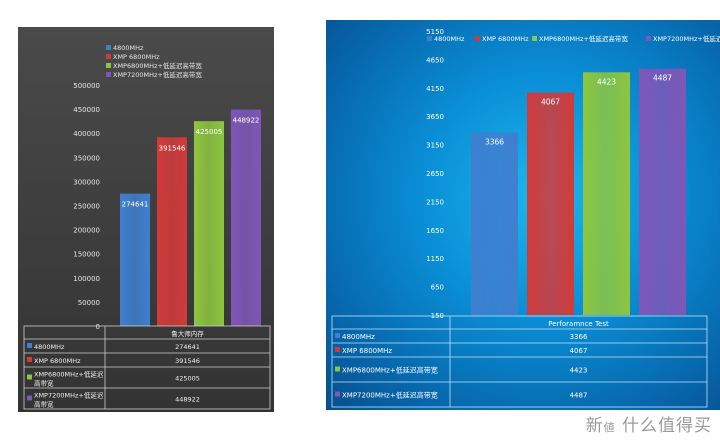  Describe the element at coordinates (579, 371) in the screenshot. I see `right-table-row-value: 4423` at that location.